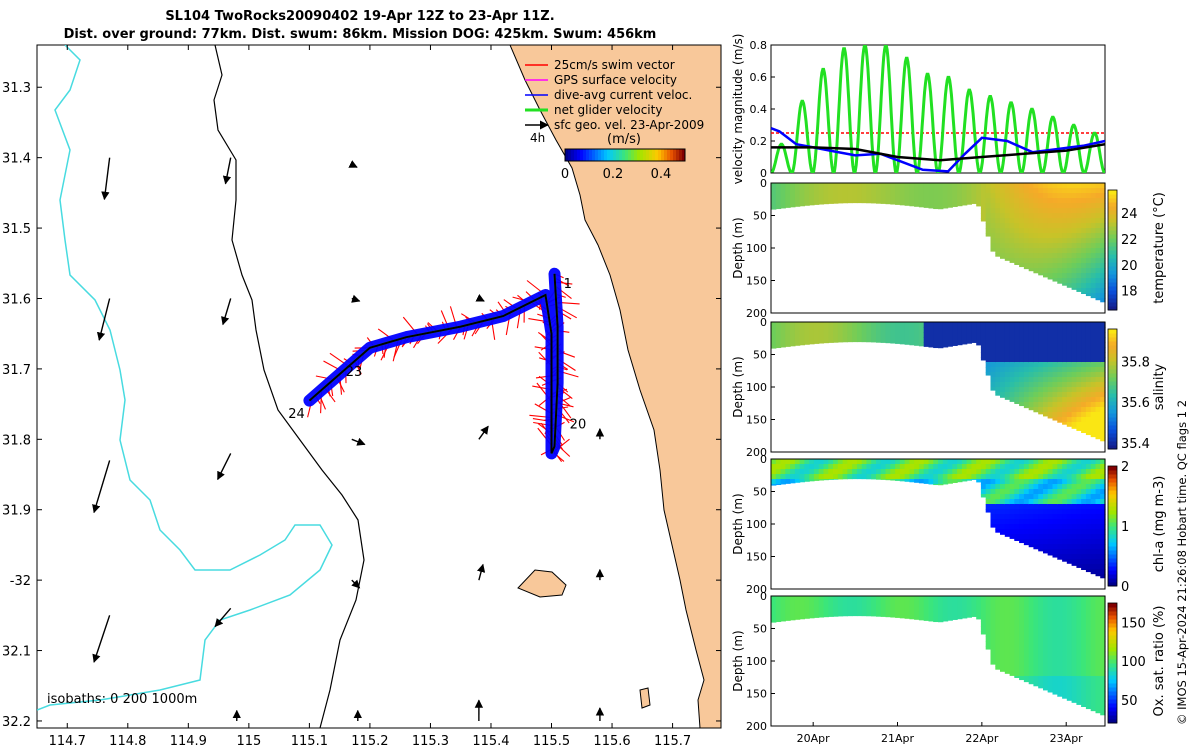  Describe the element at coordinates (103, 319) in the screenshot. I see `geo-velocity-arrow` at that location.